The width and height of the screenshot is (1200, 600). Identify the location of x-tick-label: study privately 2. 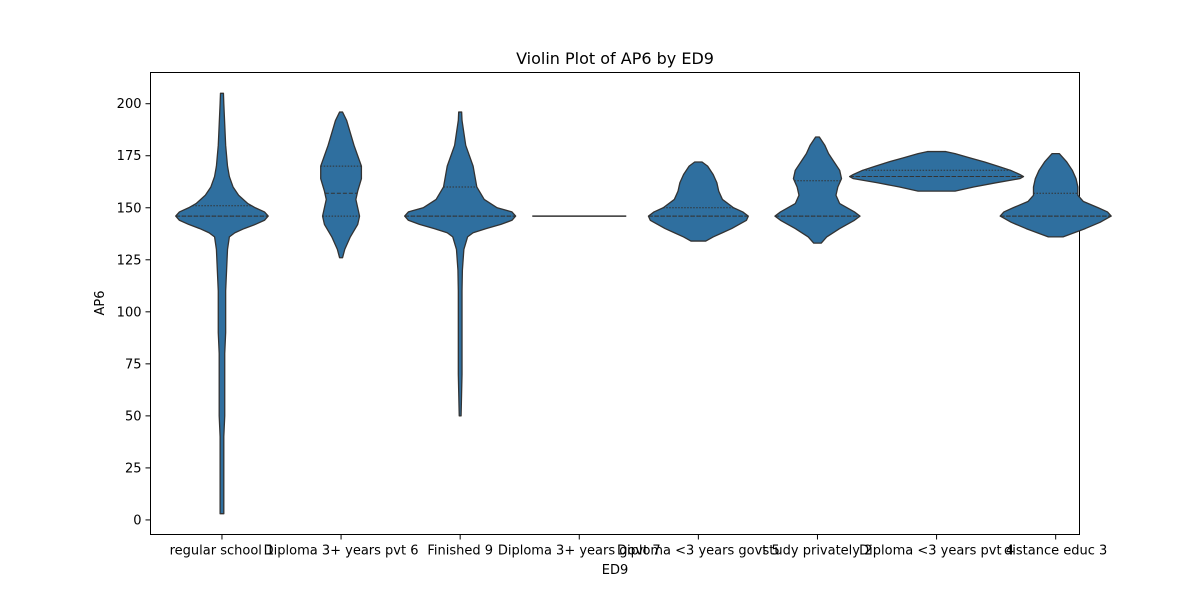
(818, 551).